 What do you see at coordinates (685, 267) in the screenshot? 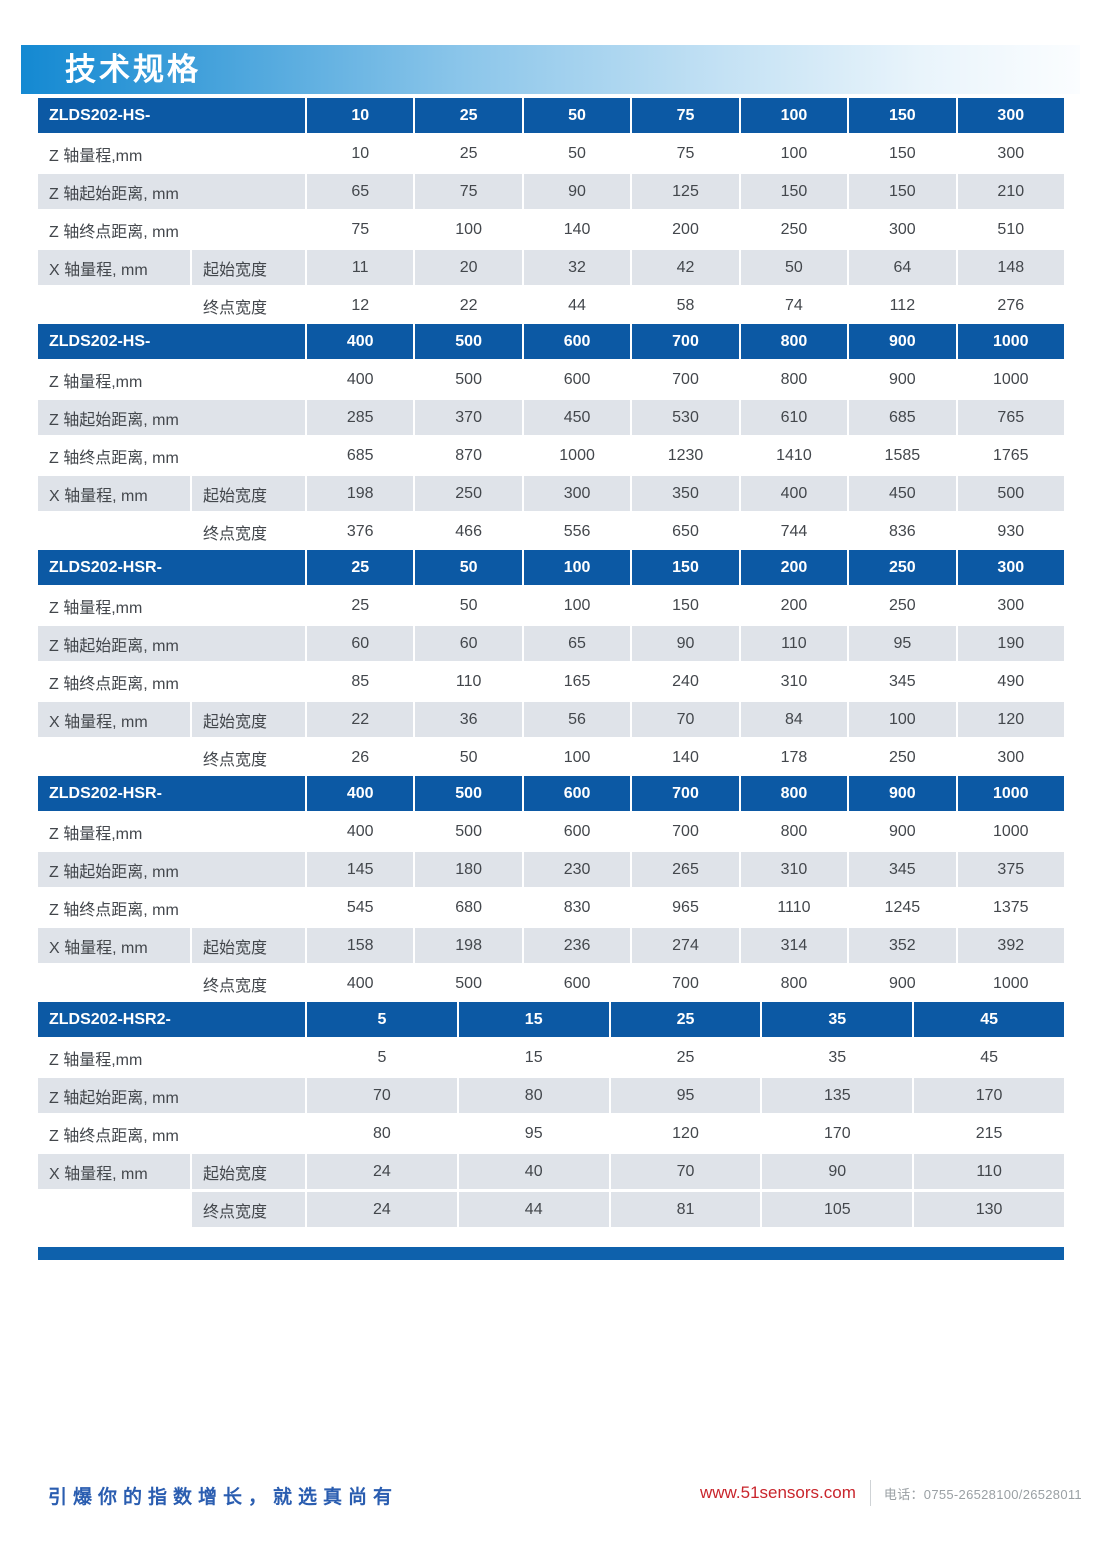
I see `spec-value: 42` at bounding box center [685, 267].